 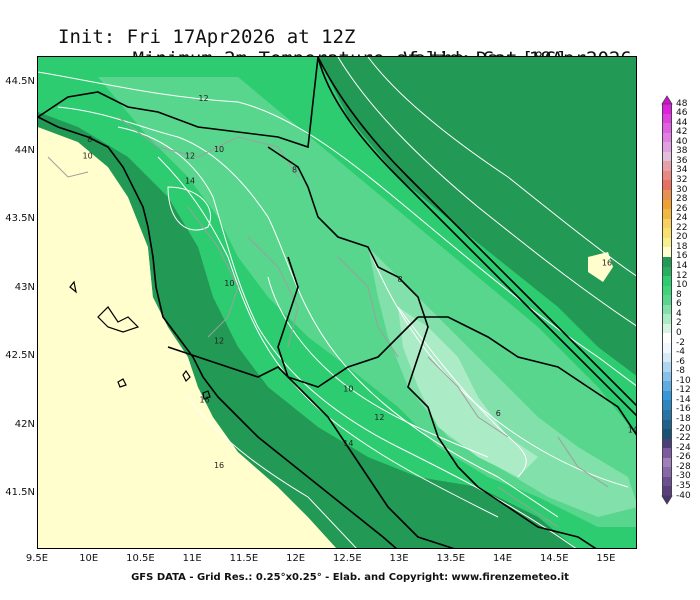 I want to click on lon-tick-label: 11E, so click(x=192, y=558).